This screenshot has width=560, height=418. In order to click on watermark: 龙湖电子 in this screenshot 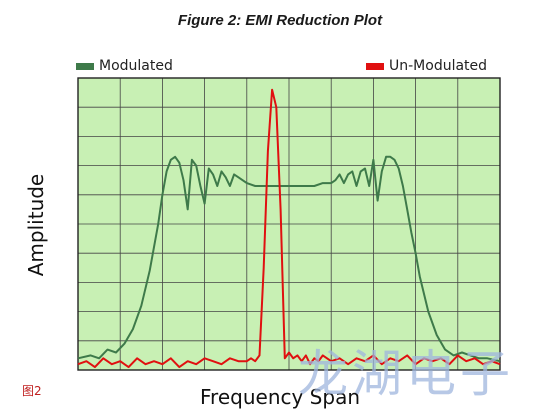, I will do `click(406, 374)`.